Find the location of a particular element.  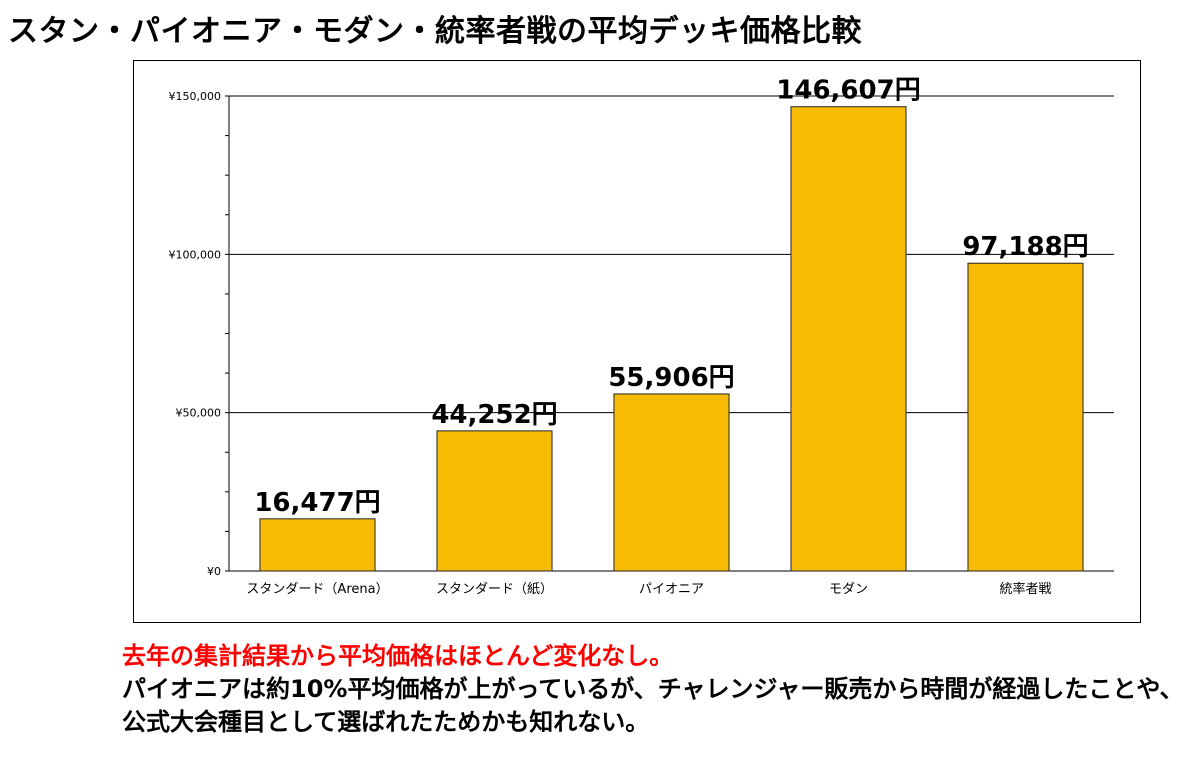

y-tick-label: ¥150,000 is located at coordinates (195, 96).